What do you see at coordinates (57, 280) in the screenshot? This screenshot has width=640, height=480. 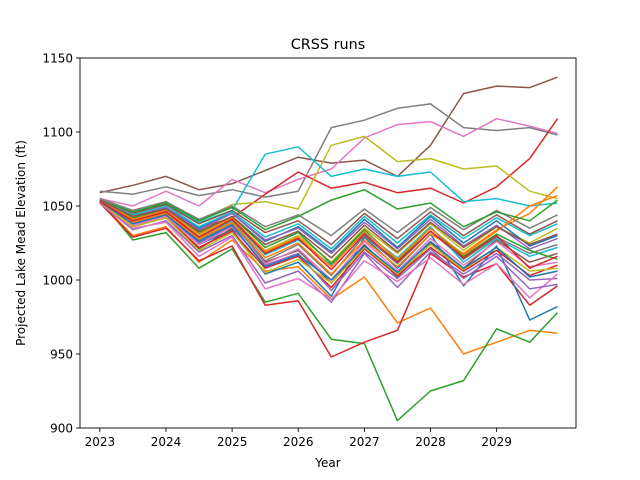 I see `y-tick-label: 1000` at bounding box center [57, 280].